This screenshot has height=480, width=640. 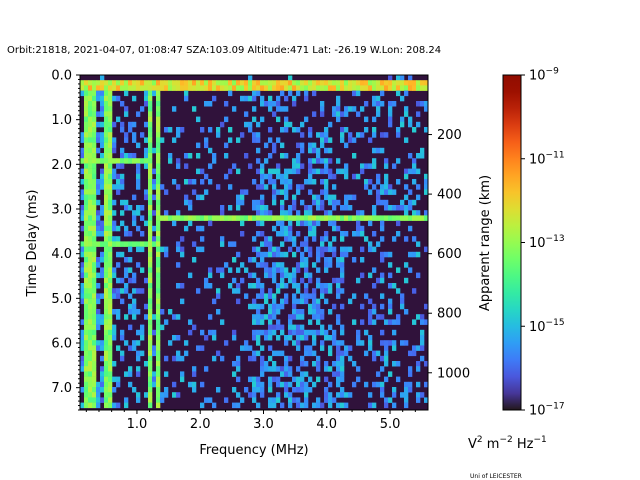 I want to click on y-axis: 0.01.02.03.04.05.06.07.0, so click(x=65, y=240).